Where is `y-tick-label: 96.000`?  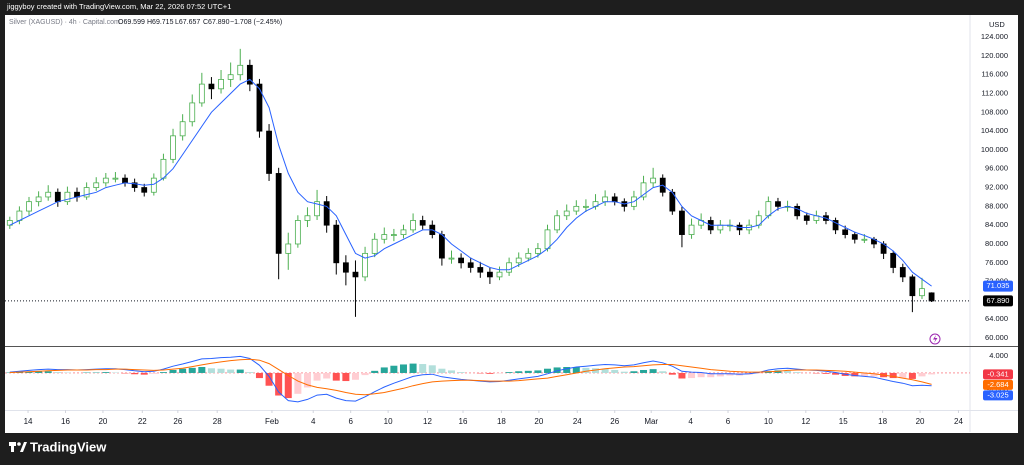 y-tick-label: 96.000 is located at coordinates (996, 168).